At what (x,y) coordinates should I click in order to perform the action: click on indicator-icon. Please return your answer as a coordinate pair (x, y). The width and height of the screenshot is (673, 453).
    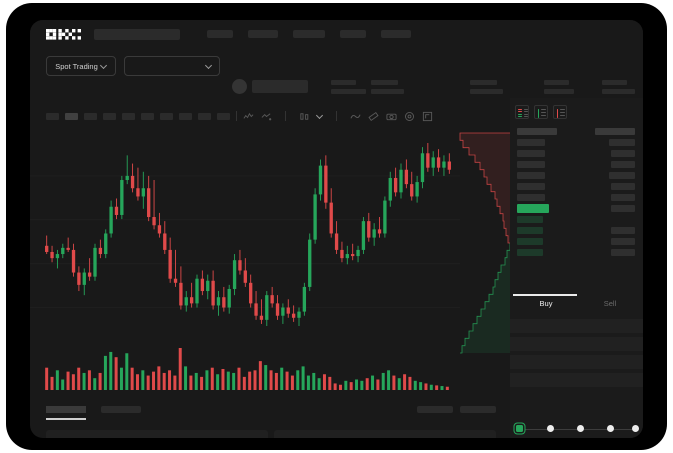
    Looking at the image, I should click on (248, 116).